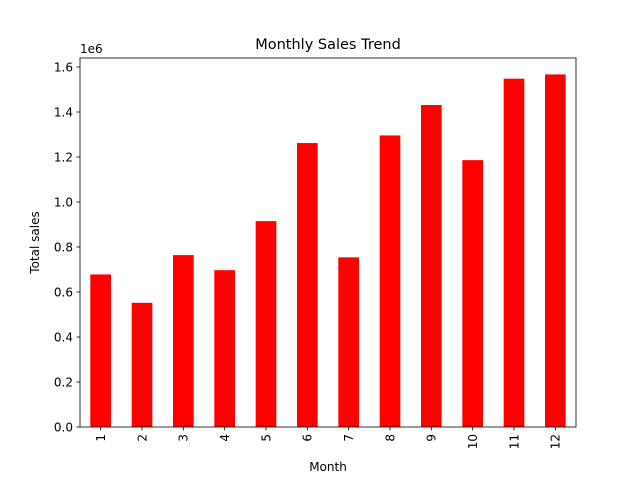  Describe the element at coordinates (328, 438) in the screenshot. I see `x-axis: 1 2 3 4 5 6 7 8 9 10 11 12` at that location.